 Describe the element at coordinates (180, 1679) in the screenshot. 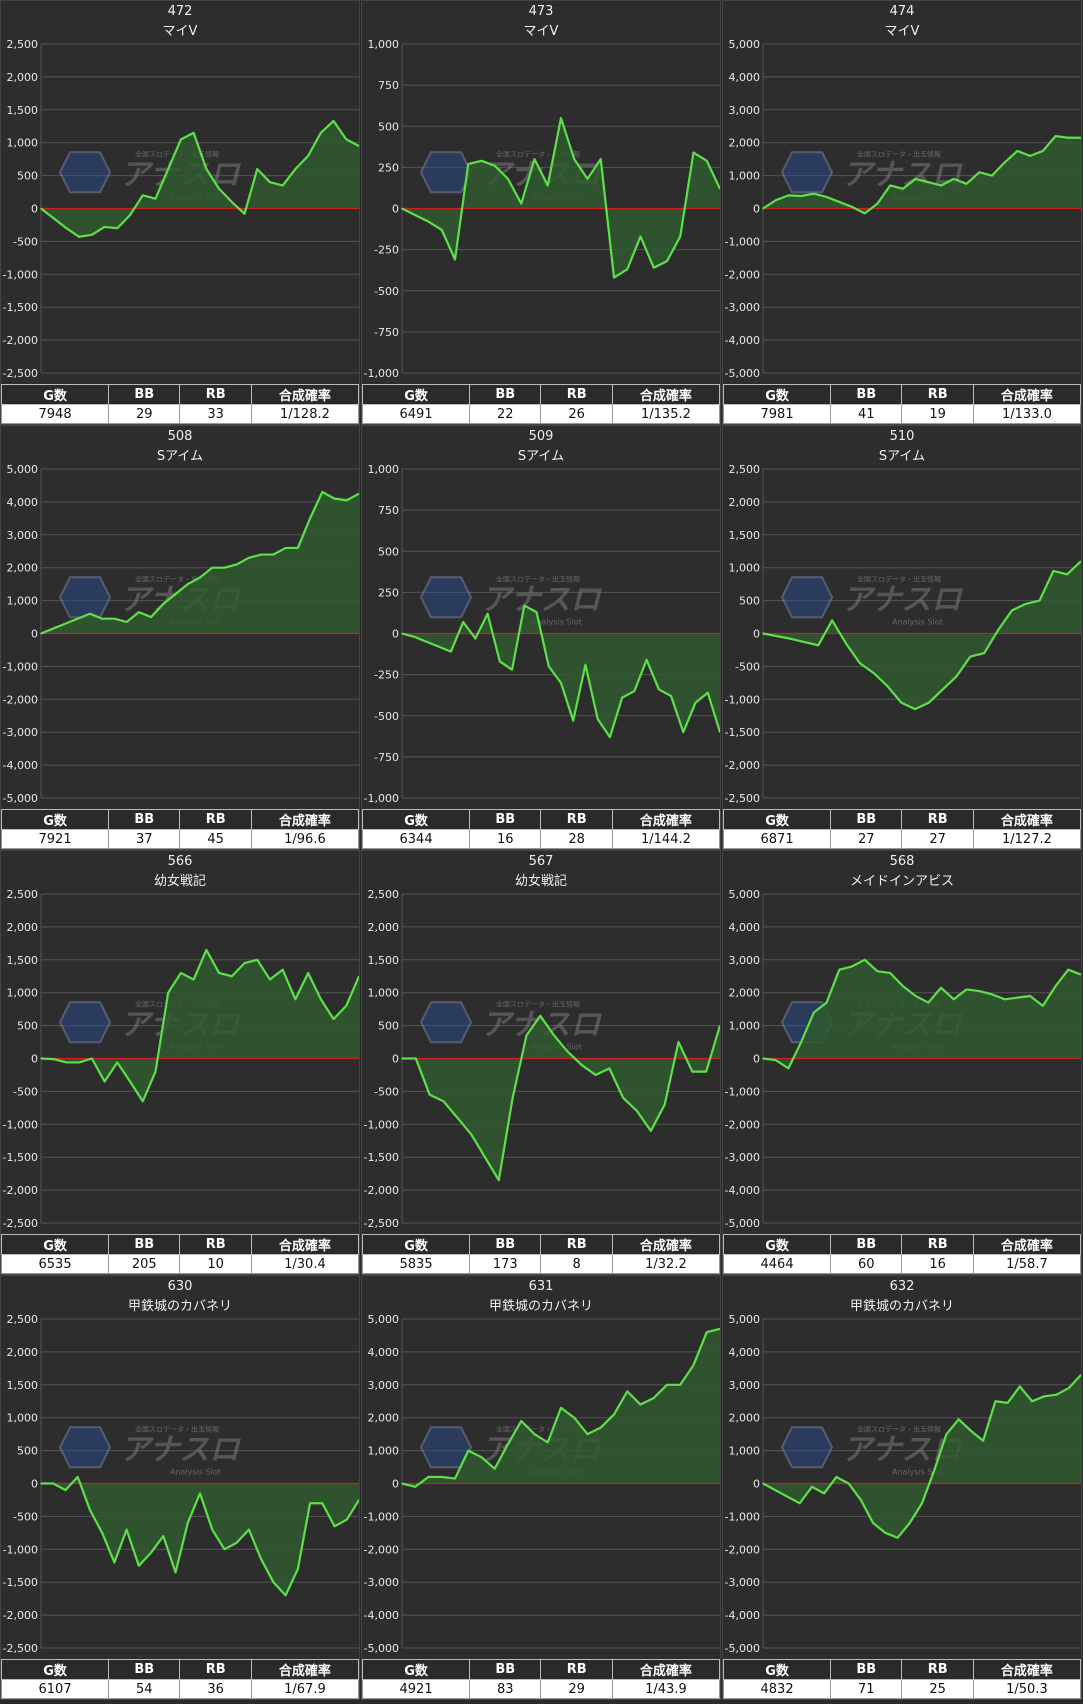

I see `stats-table: G数 BB RB 合成確率 6107 54 36 1/67.9` at that location.